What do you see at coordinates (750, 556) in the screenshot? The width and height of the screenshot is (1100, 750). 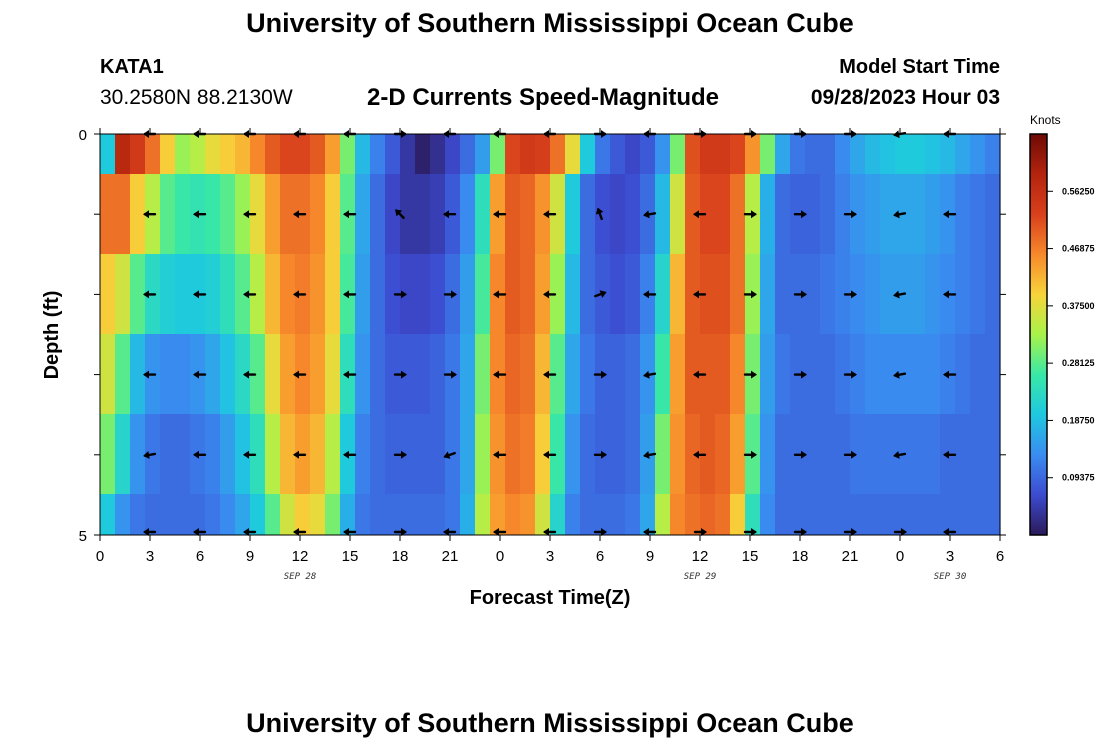 I see `x-tick-label: 15` at bounding box center [750, 556].